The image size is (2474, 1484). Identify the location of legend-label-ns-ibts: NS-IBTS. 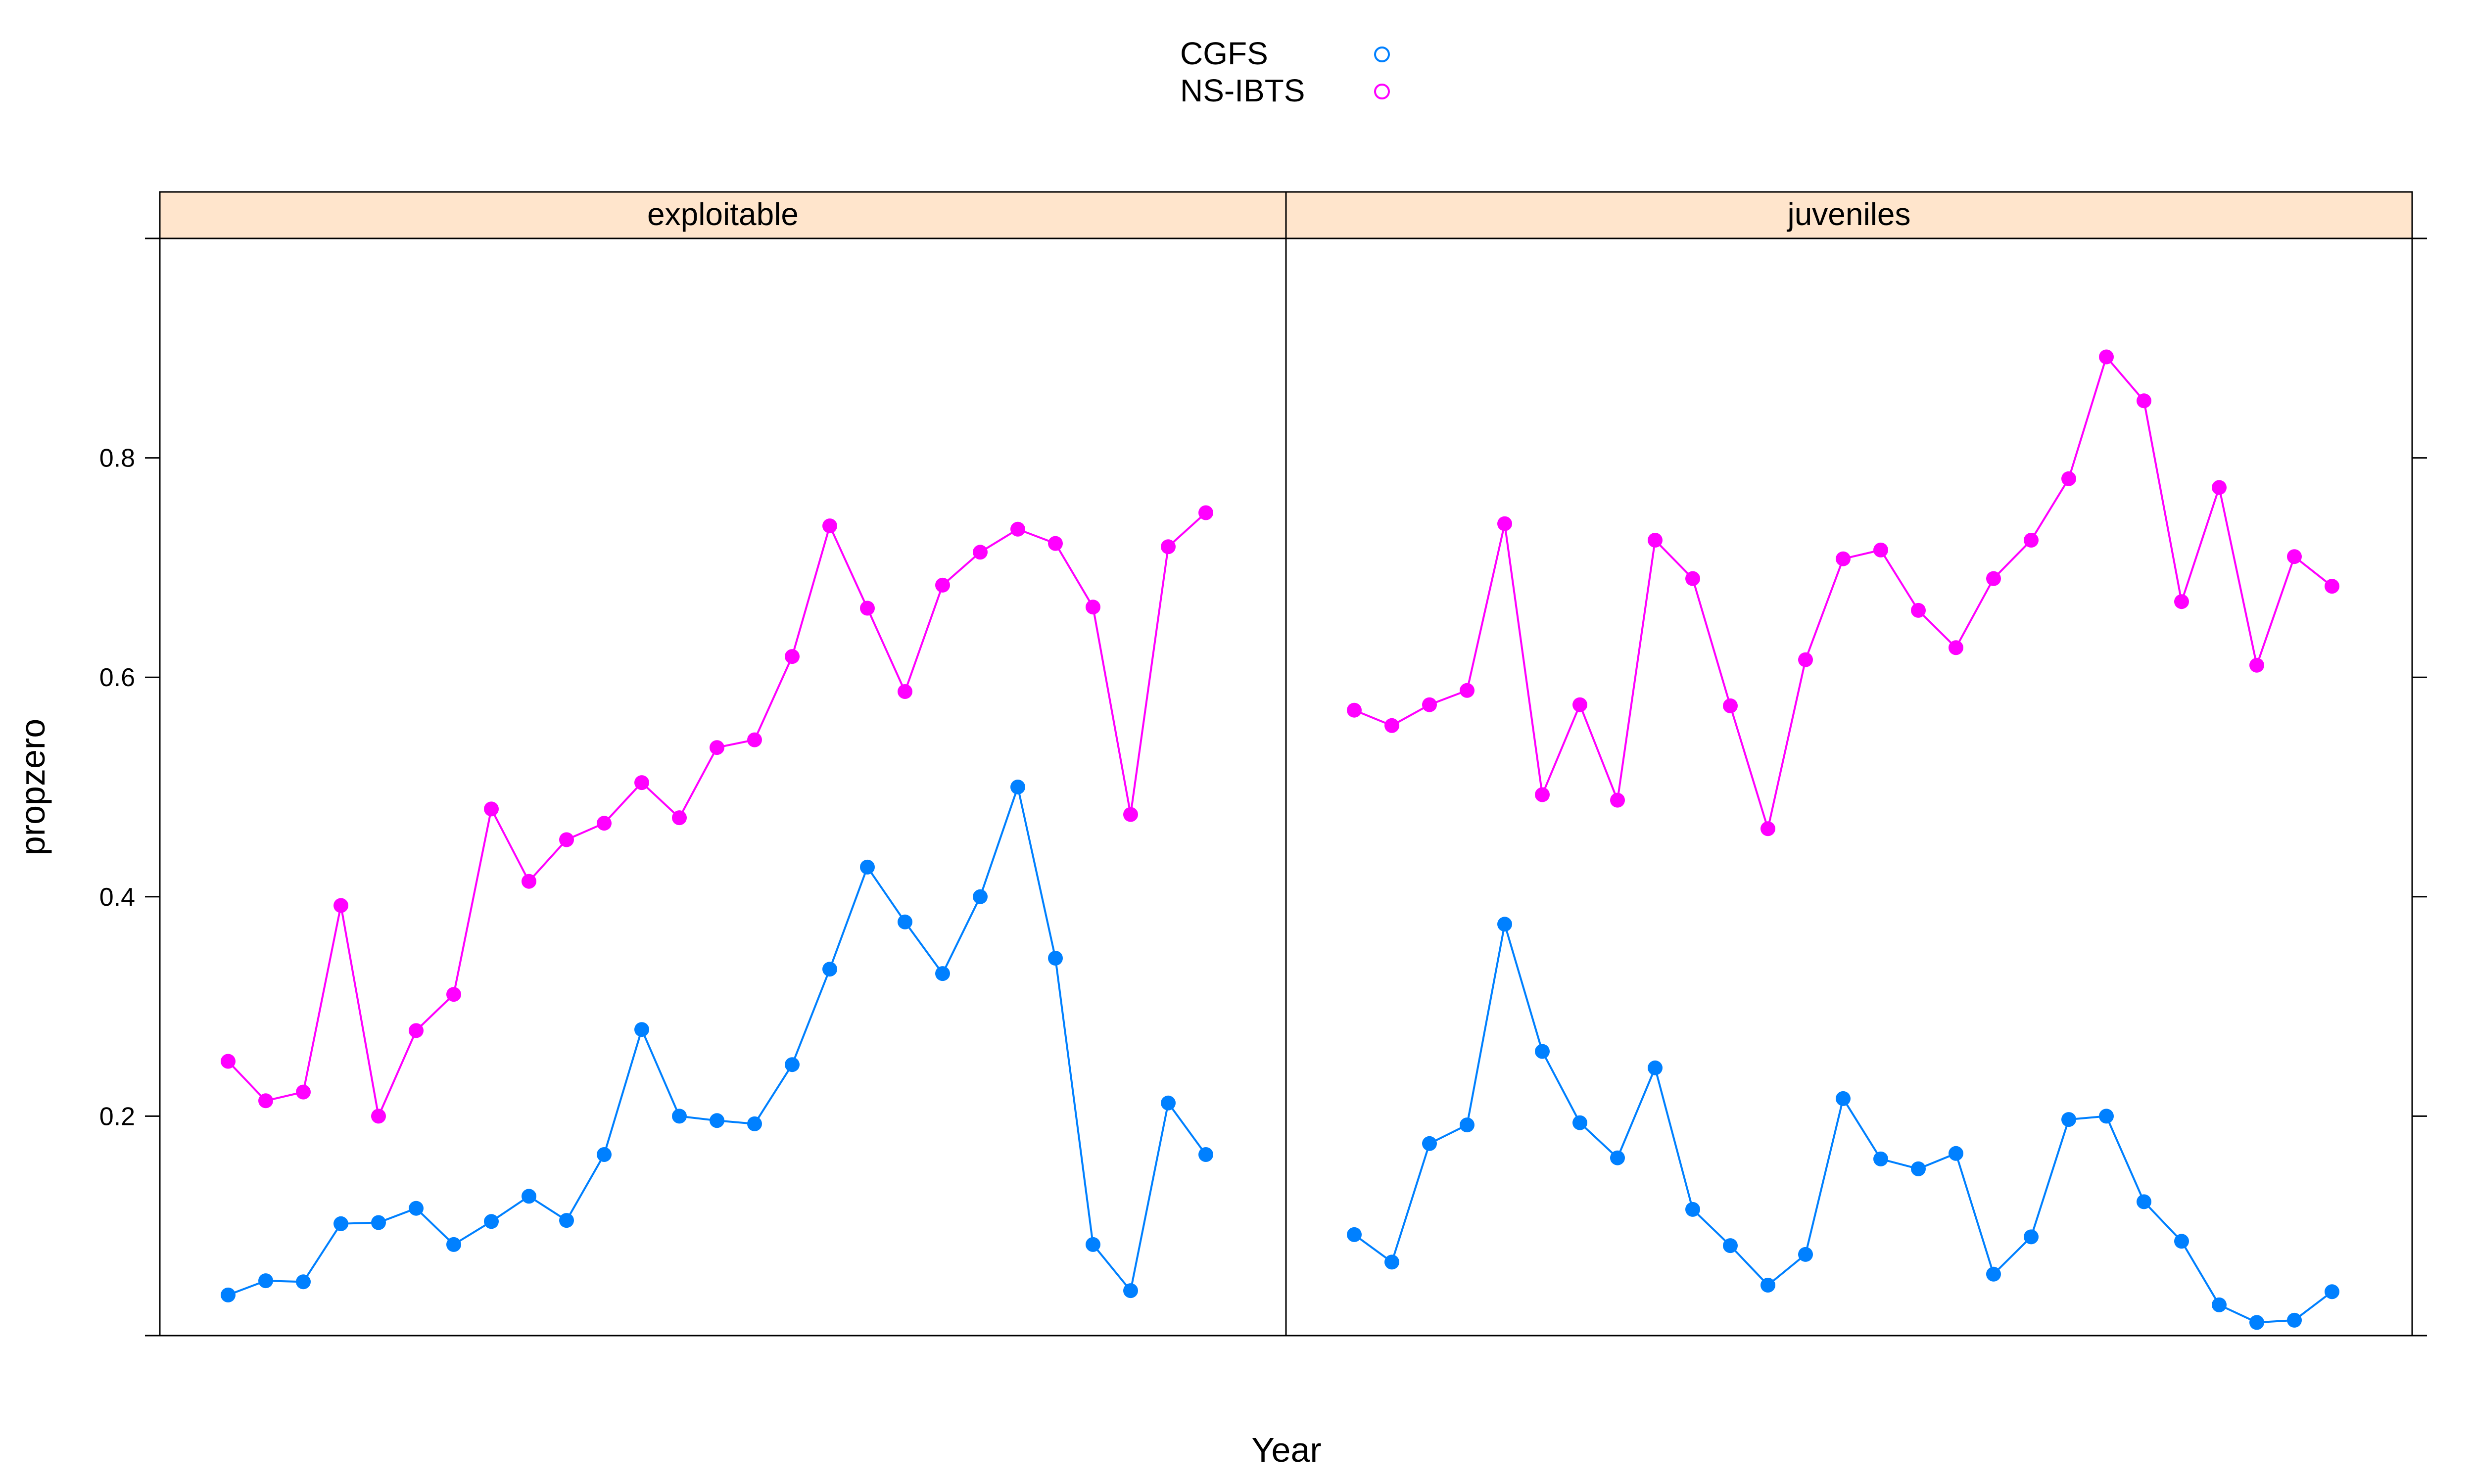
(1242, 90).